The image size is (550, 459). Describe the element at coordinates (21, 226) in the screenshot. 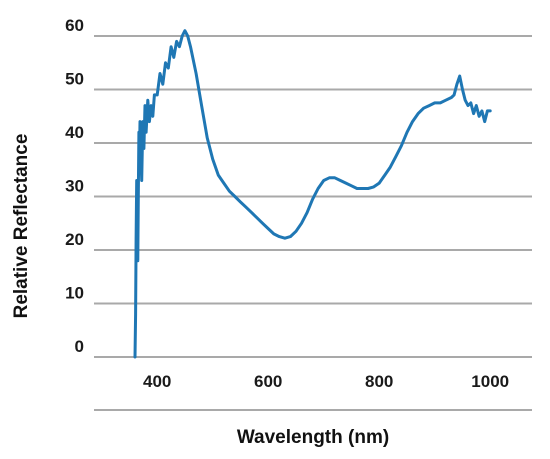

I see `y-axis-title: Relative Reflectance` at that location.